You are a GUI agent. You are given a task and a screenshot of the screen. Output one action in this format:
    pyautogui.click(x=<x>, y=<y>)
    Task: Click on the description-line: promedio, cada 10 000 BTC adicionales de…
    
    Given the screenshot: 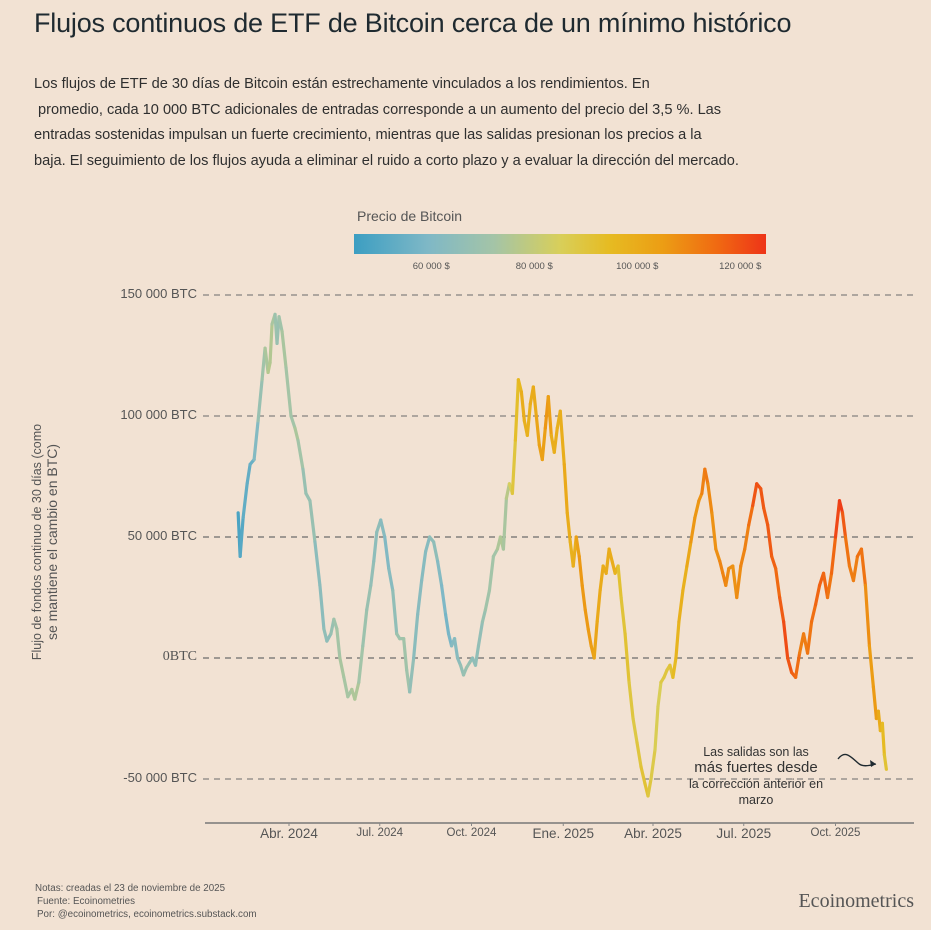 What is the action you would take?
    pyautogui.click(x=380, y=109)
    